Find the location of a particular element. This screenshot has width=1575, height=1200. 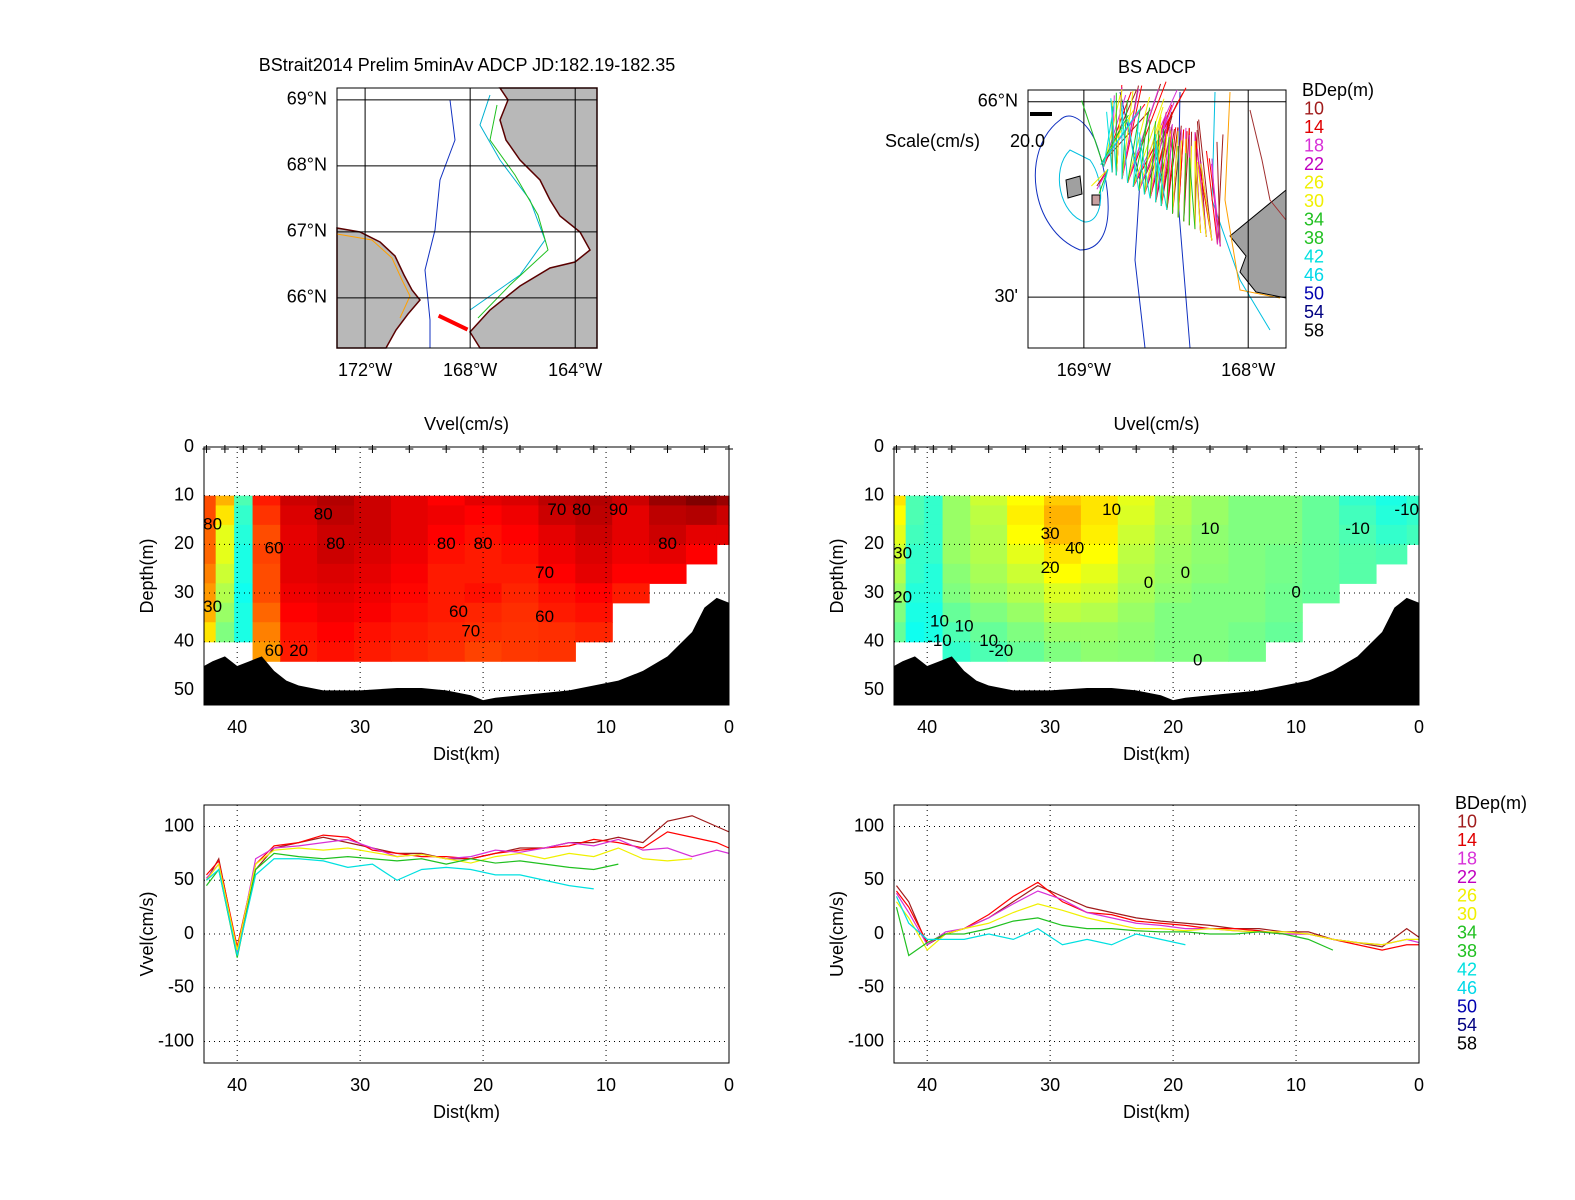

x-tick-label: 10 is located at coordinates (1296, 1085).